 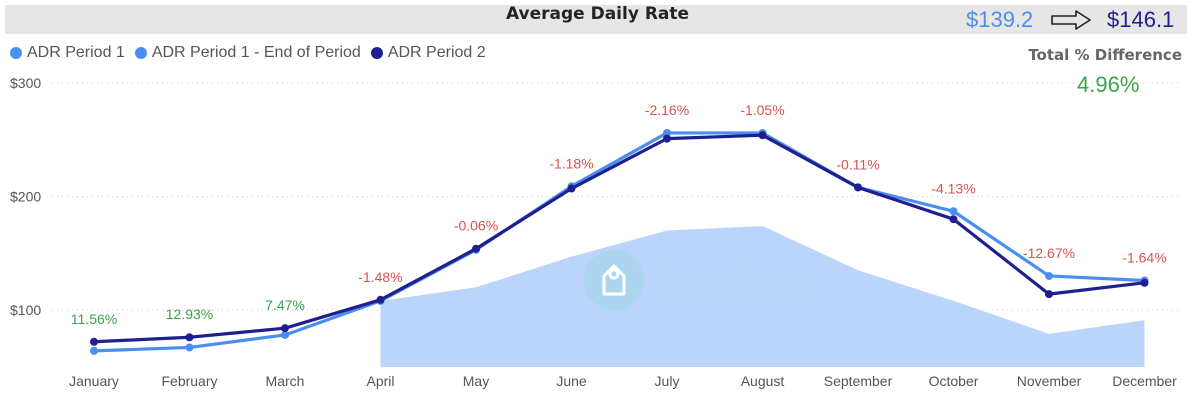 I want to click on legend-item-period1: ADR Period 1, so click(x=67, y=53).